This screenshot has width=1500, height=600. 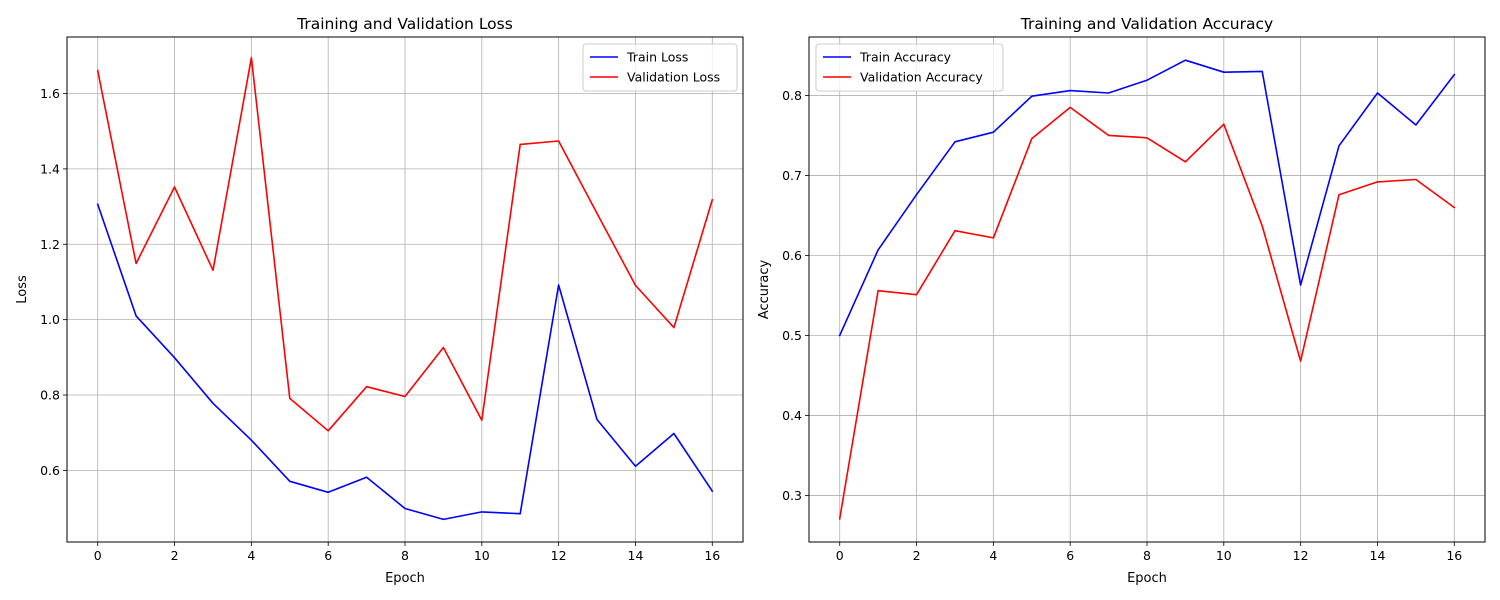 I want to click on loss-x-tick-label: 14, so click(x=636, y=555).